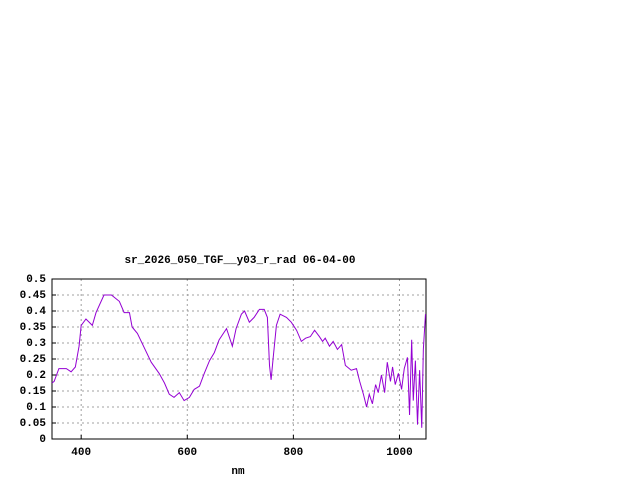 Image resolution: width=640 pixels, height=480 pixels. Describe the element at coordinates (238, 472) in the screenshot. I see `x-axis-label: nm` at that location.